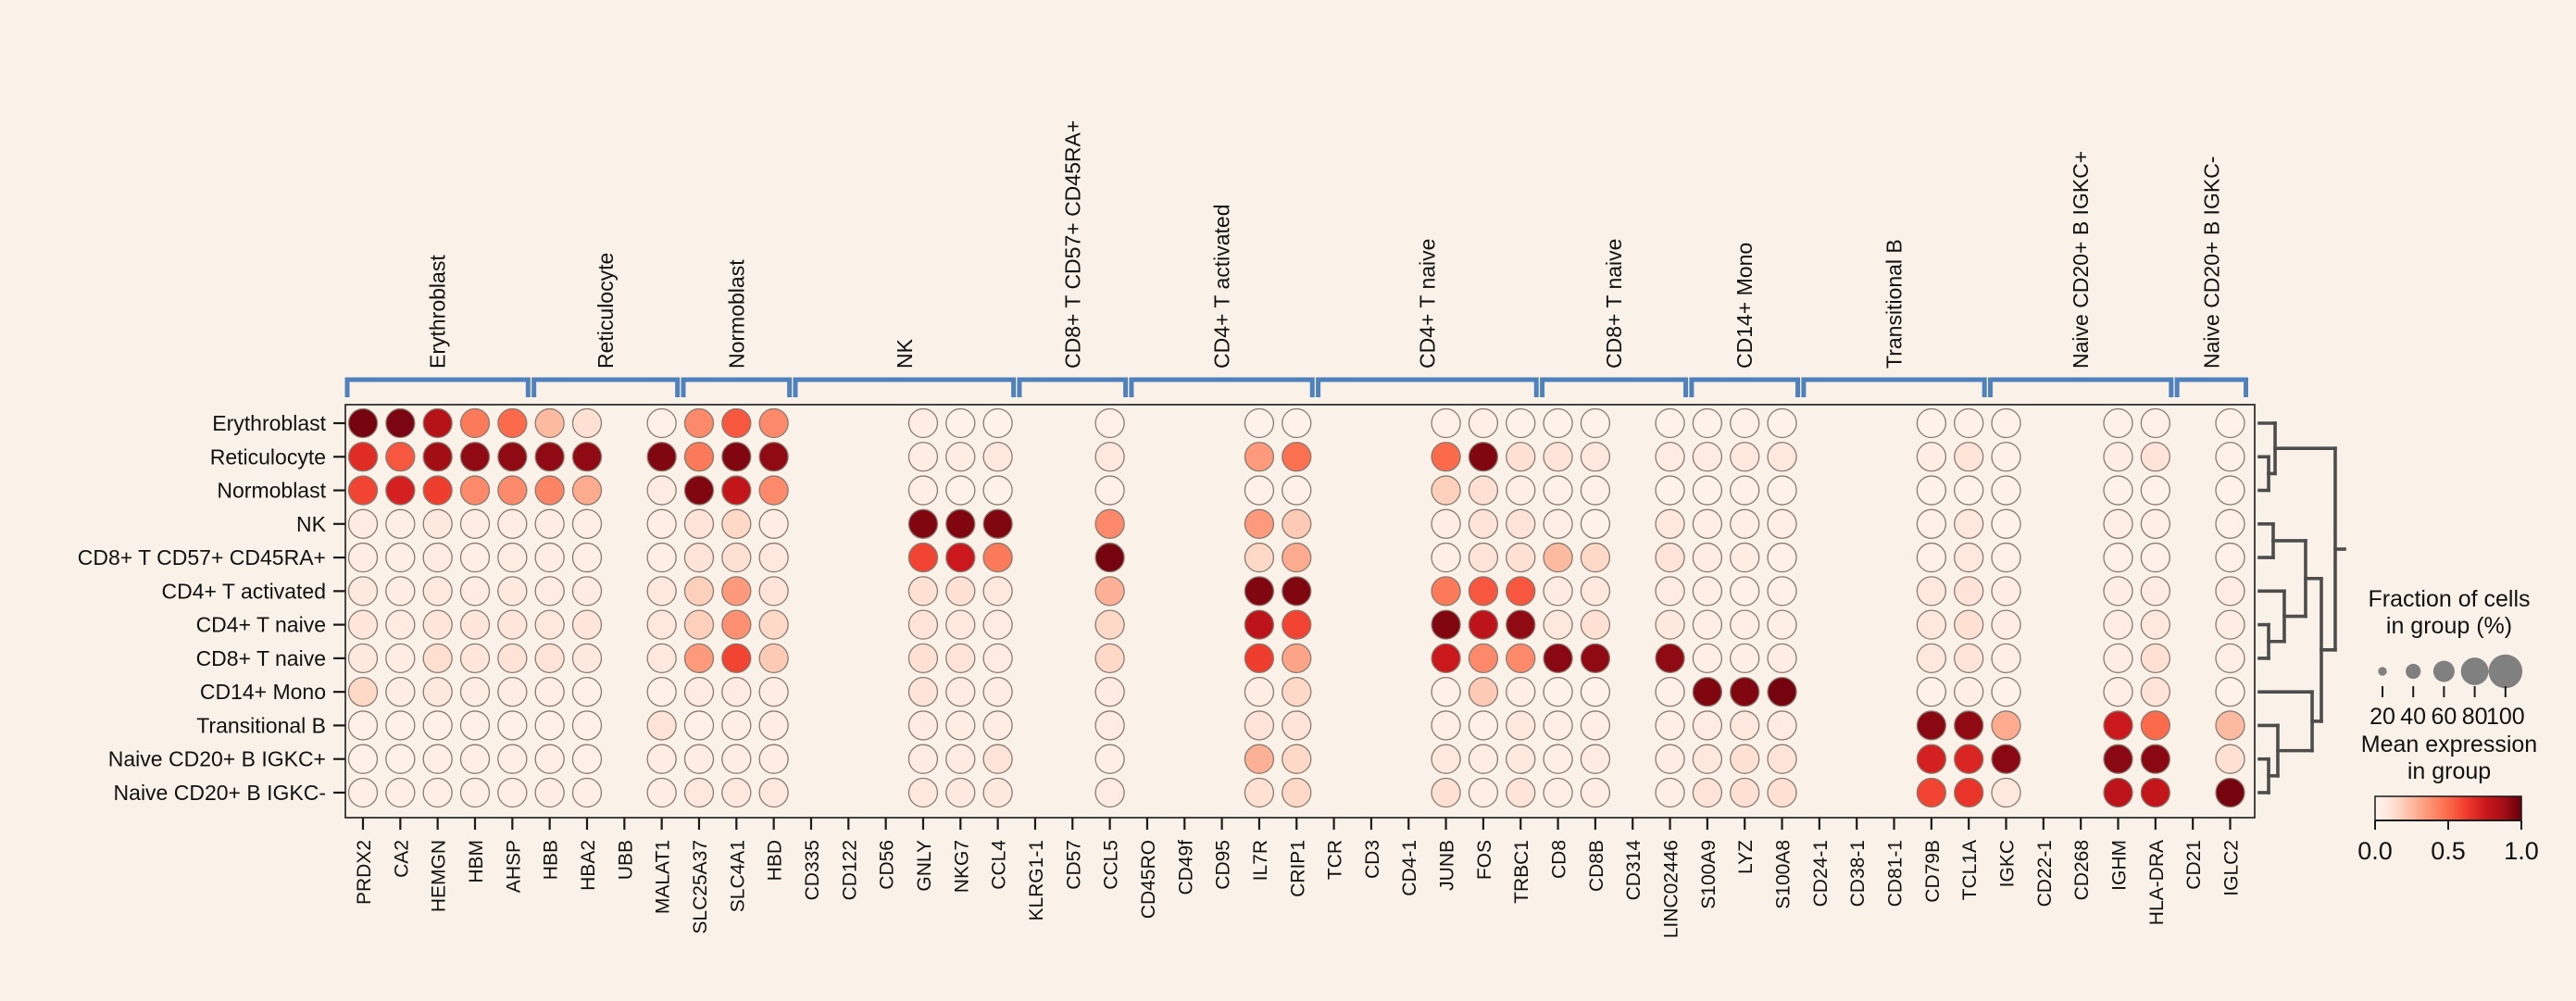 Image resolution: width=2576 pixels, height=1001 pixels. I want to click on dot-Normoblast-IGHM, so click(2118, 491).